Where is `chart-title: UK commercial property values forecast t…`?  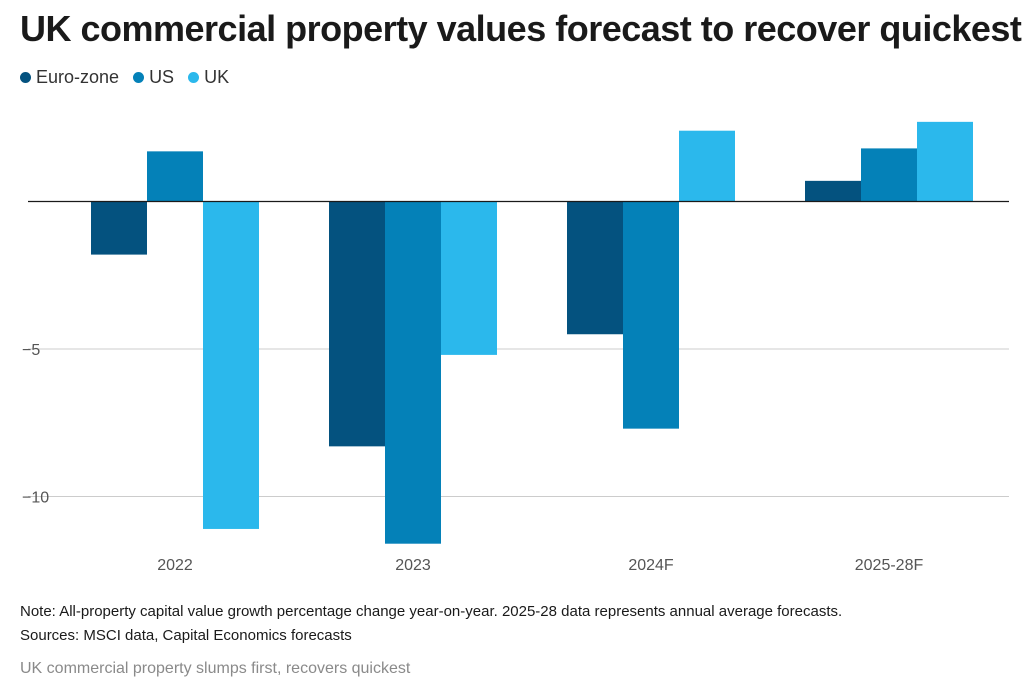
chart-title: UK commercial property values forecast t… is located at coordinates (521, 28).